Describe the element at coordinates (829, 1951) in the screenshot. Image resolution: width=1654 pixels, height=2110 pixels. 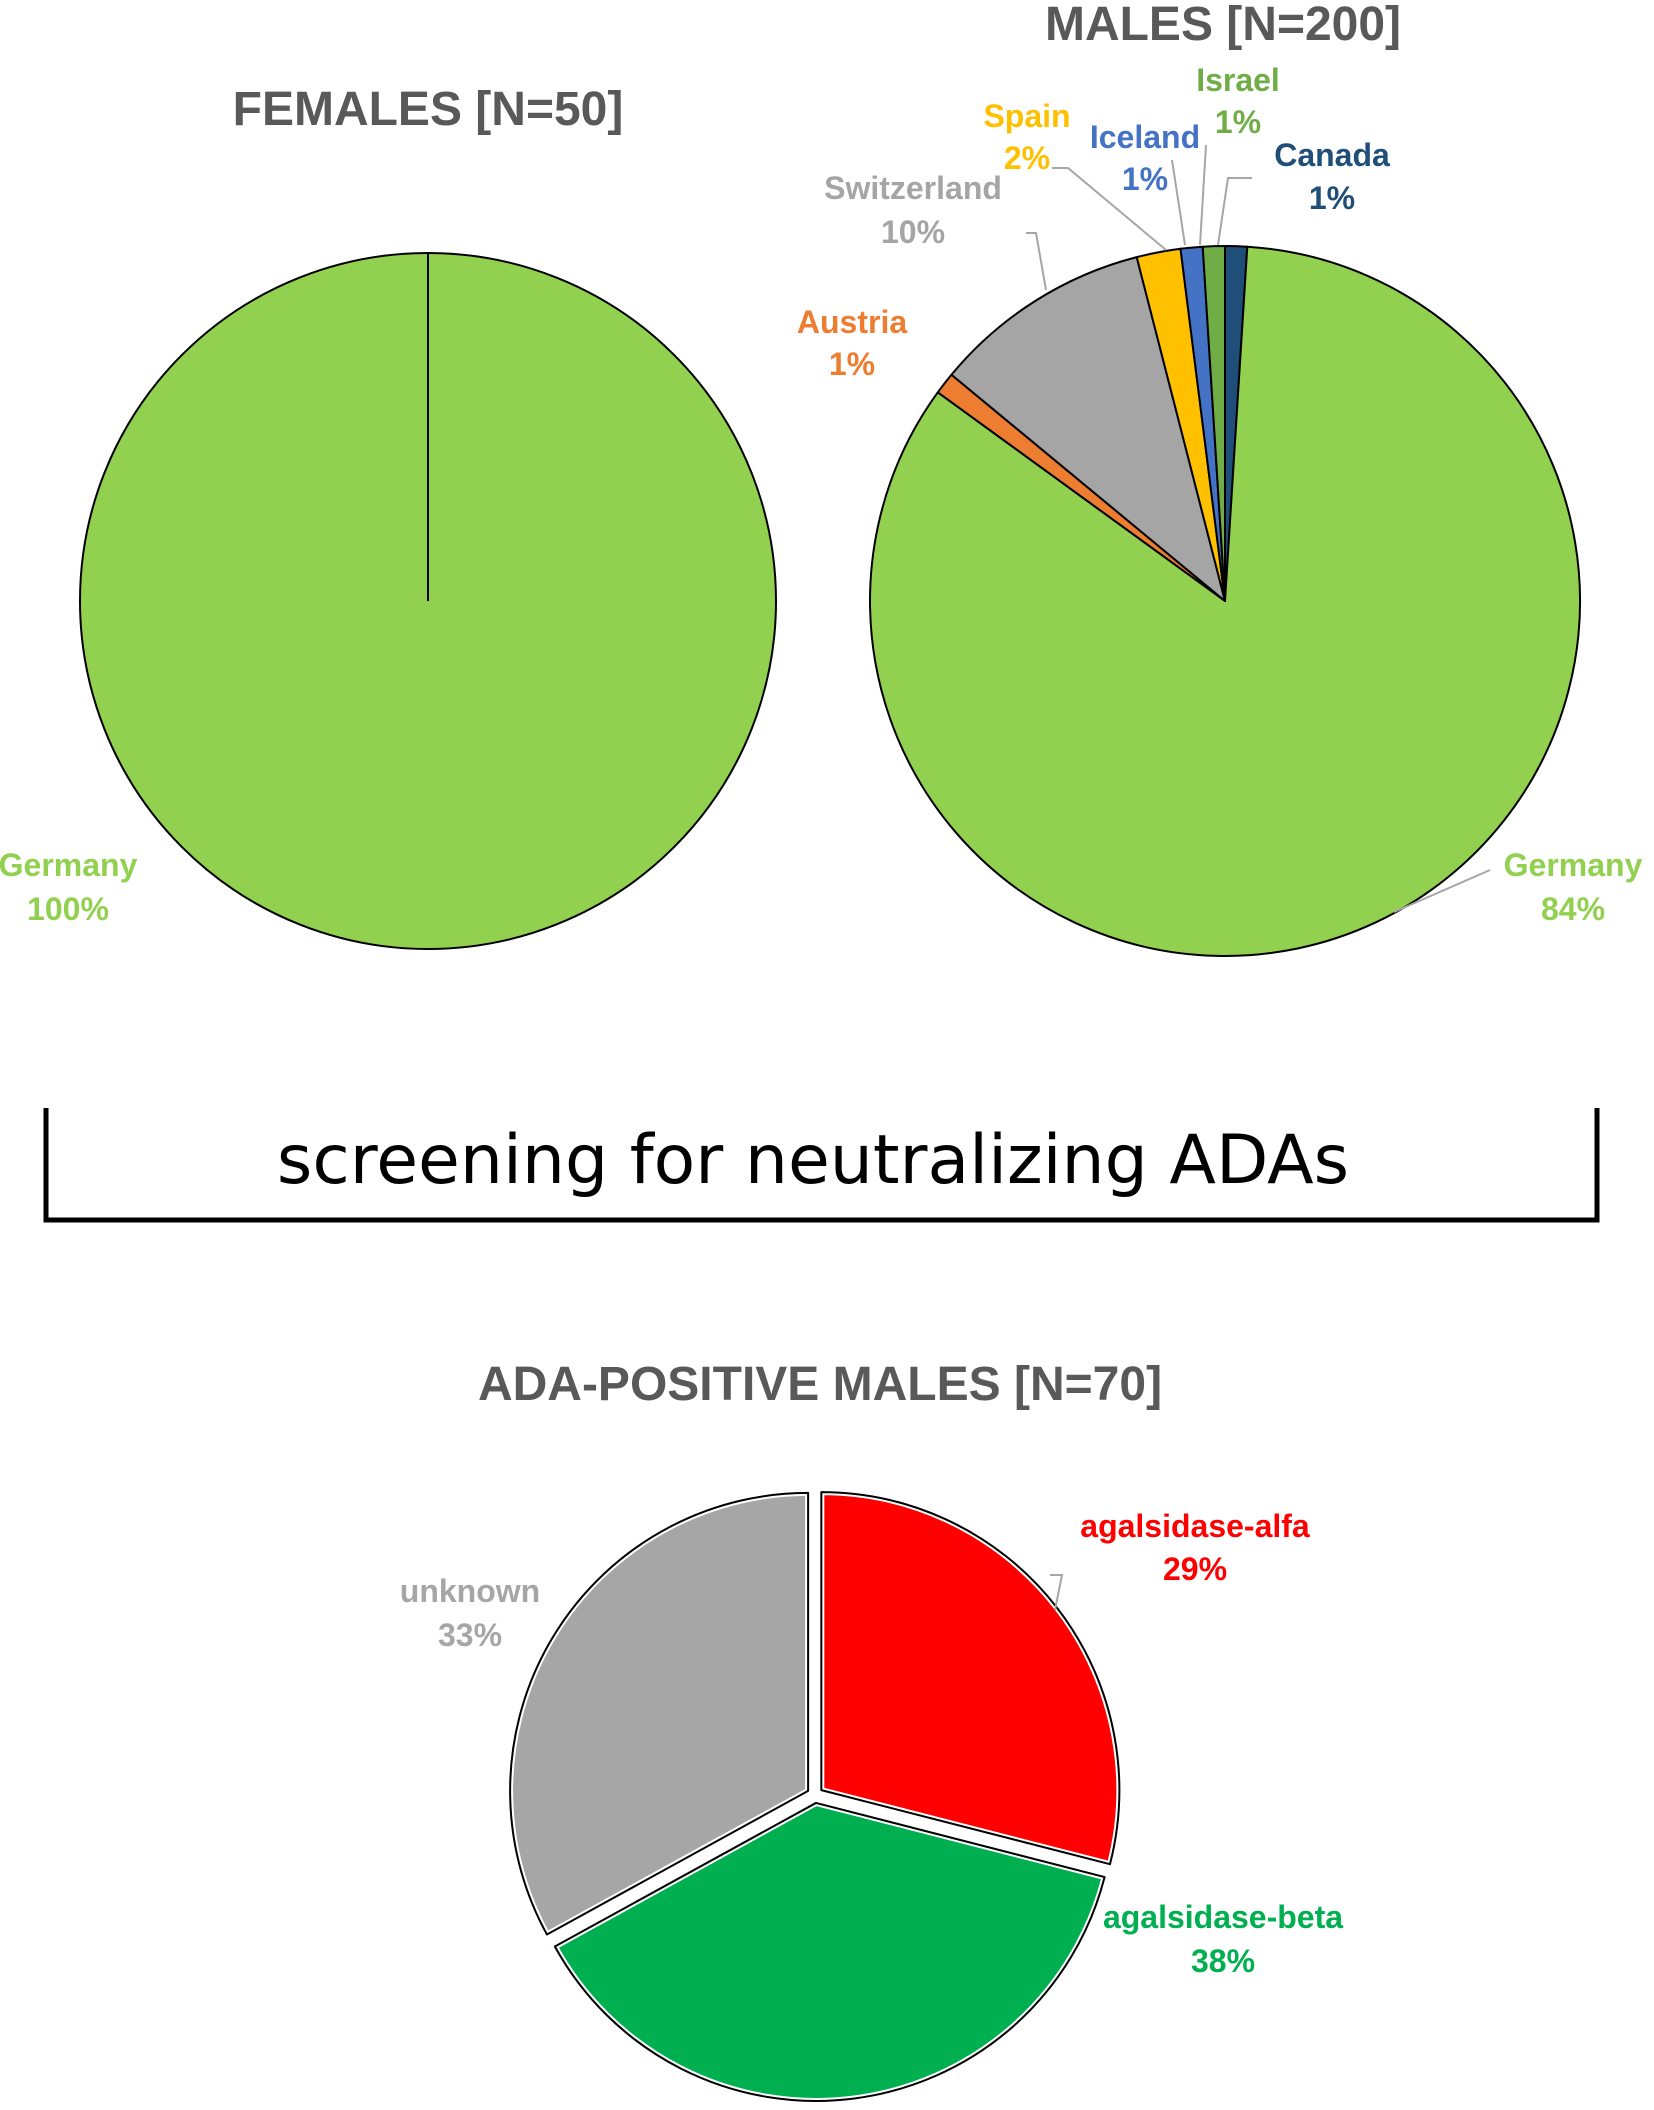
I see `pie-slice-outline-agalsidase-beta` at that location.